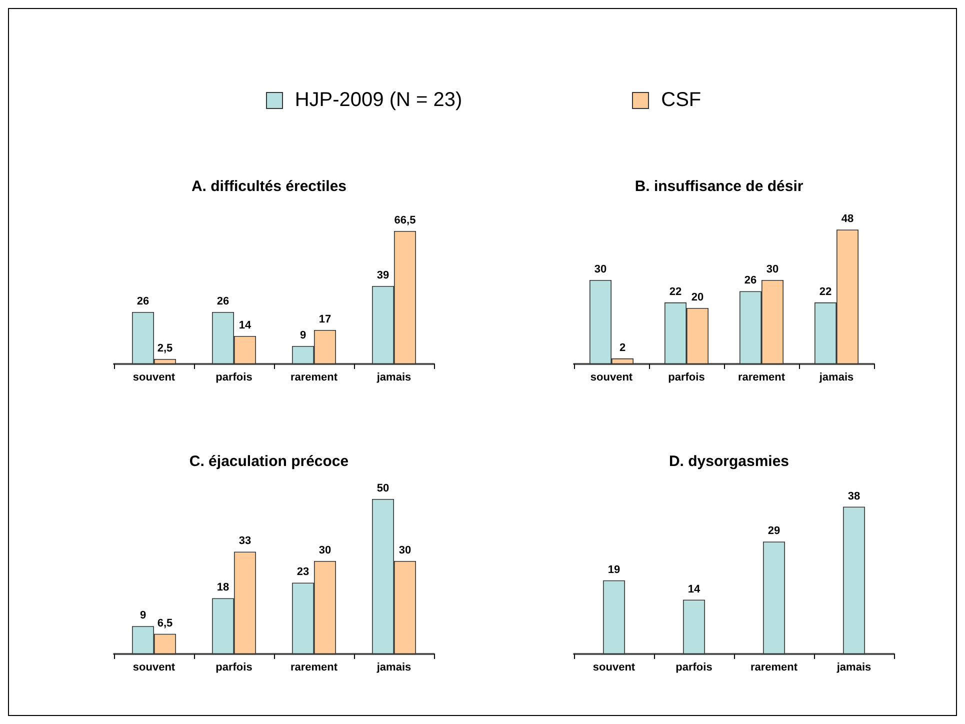 The image size is (965, 724). Describe the element at coordinates (622, 348) in the screenshot. I see `data-label: 2` at that location.